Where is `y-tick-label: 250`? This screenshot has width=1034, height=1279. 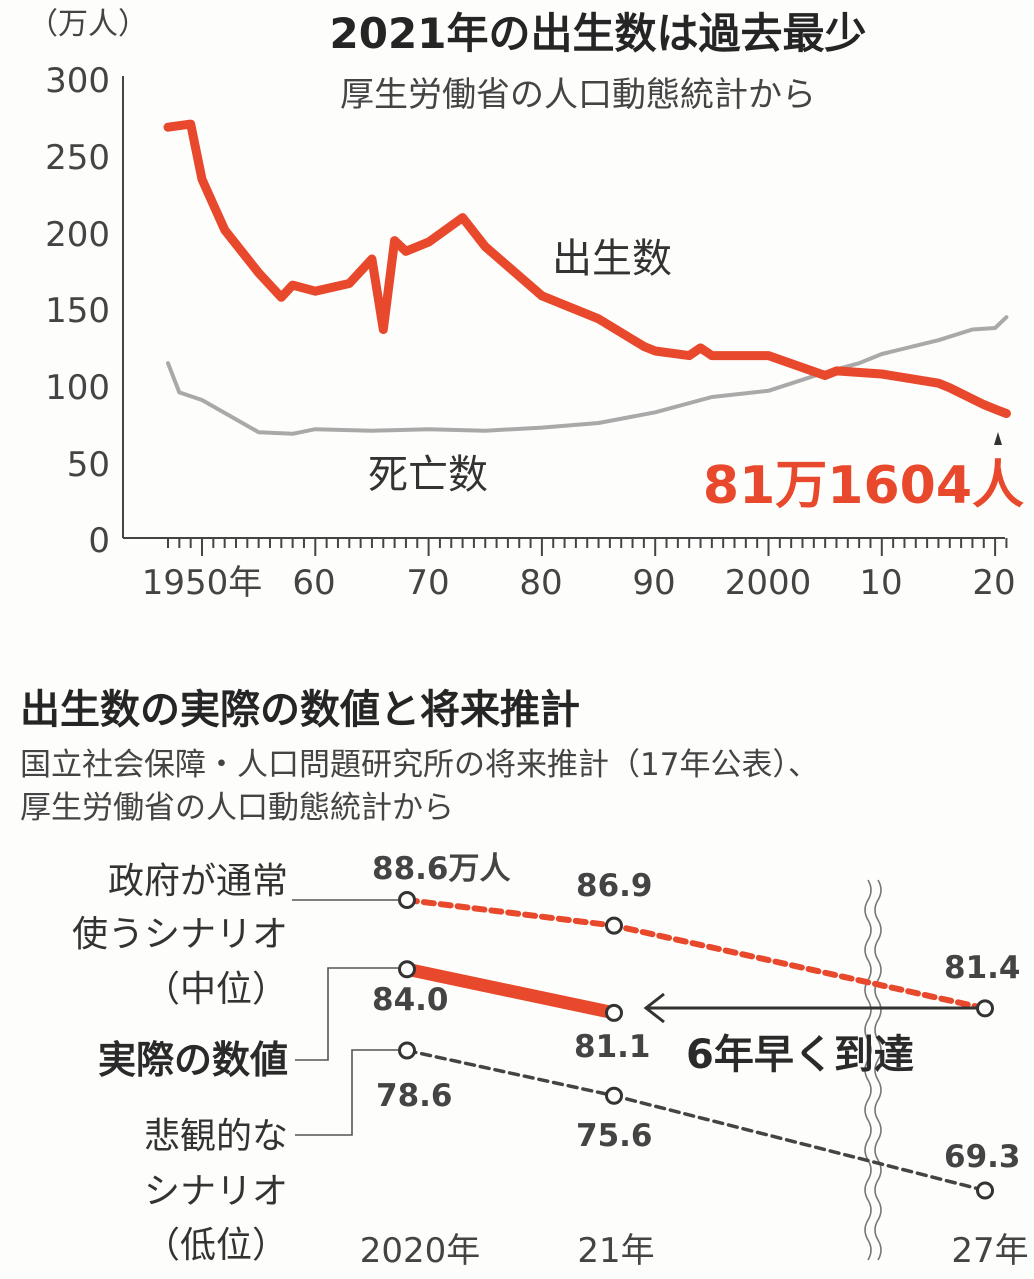
y-tick-label: 250 is located at coordinates (77, 158).